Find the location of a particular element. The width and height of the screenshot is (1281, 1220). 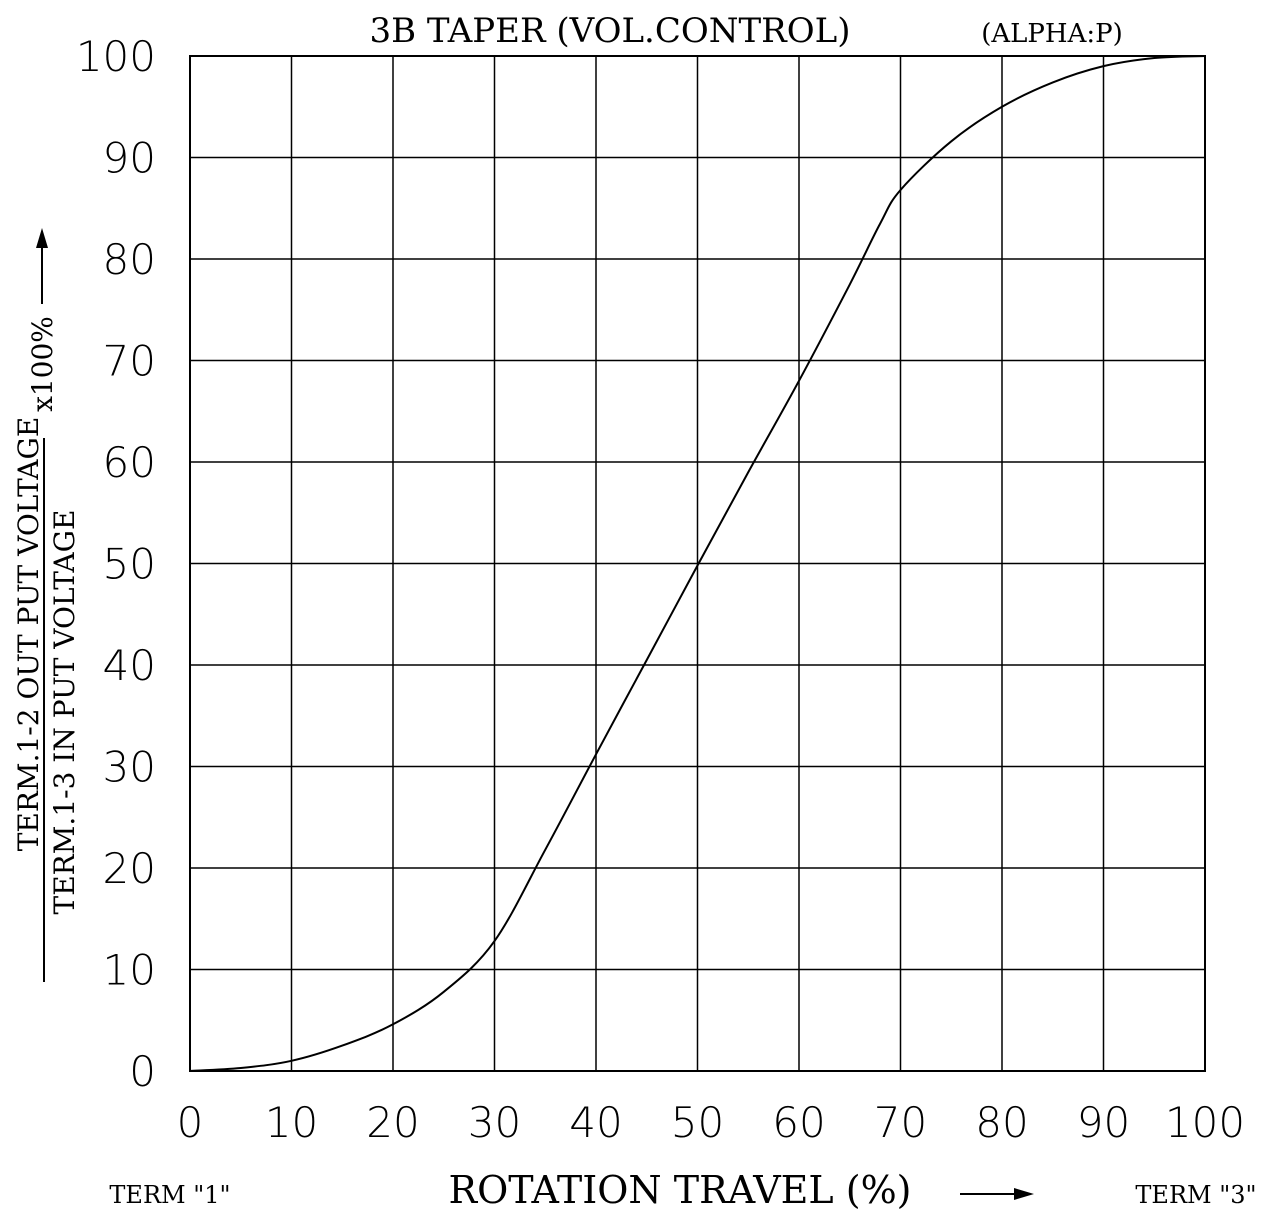

y-tick-labels: 0 10 20 30 40 50 60 70 80 90 100 is located at coordinates (116, 564).